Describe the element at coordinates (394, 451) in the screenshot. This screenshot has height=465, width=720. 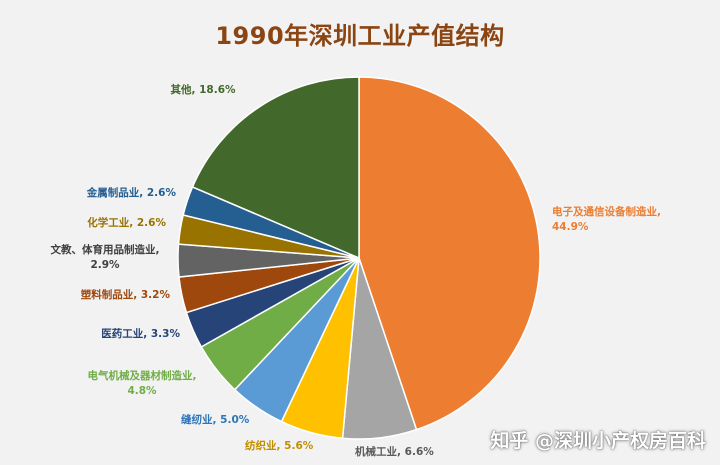
I see `slice-label: 机械工业, 6.6%` at that location.